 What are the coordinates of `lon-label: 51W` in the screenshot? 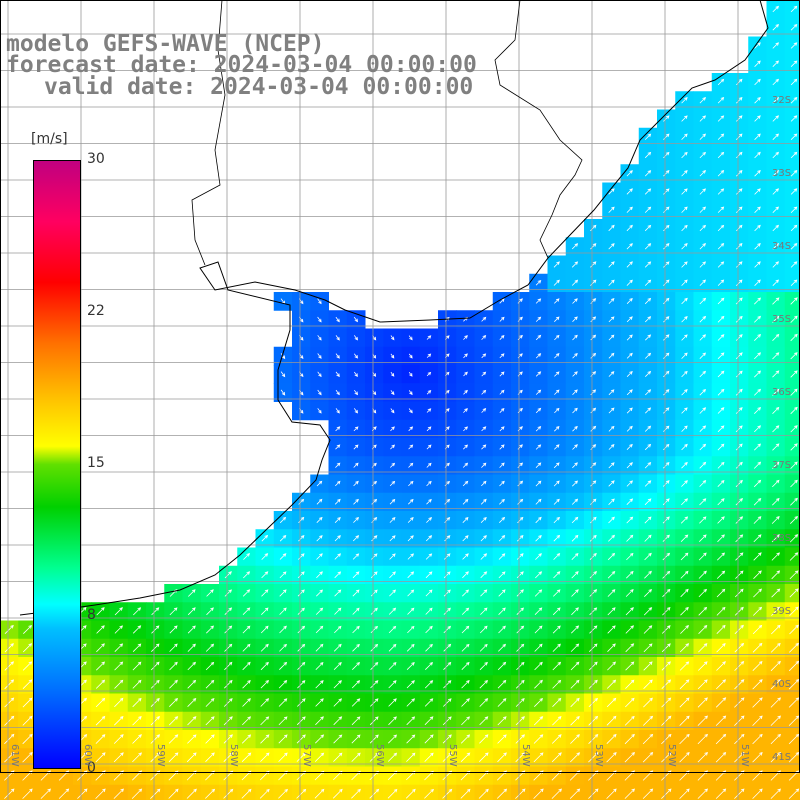 It's located at (744, 755).